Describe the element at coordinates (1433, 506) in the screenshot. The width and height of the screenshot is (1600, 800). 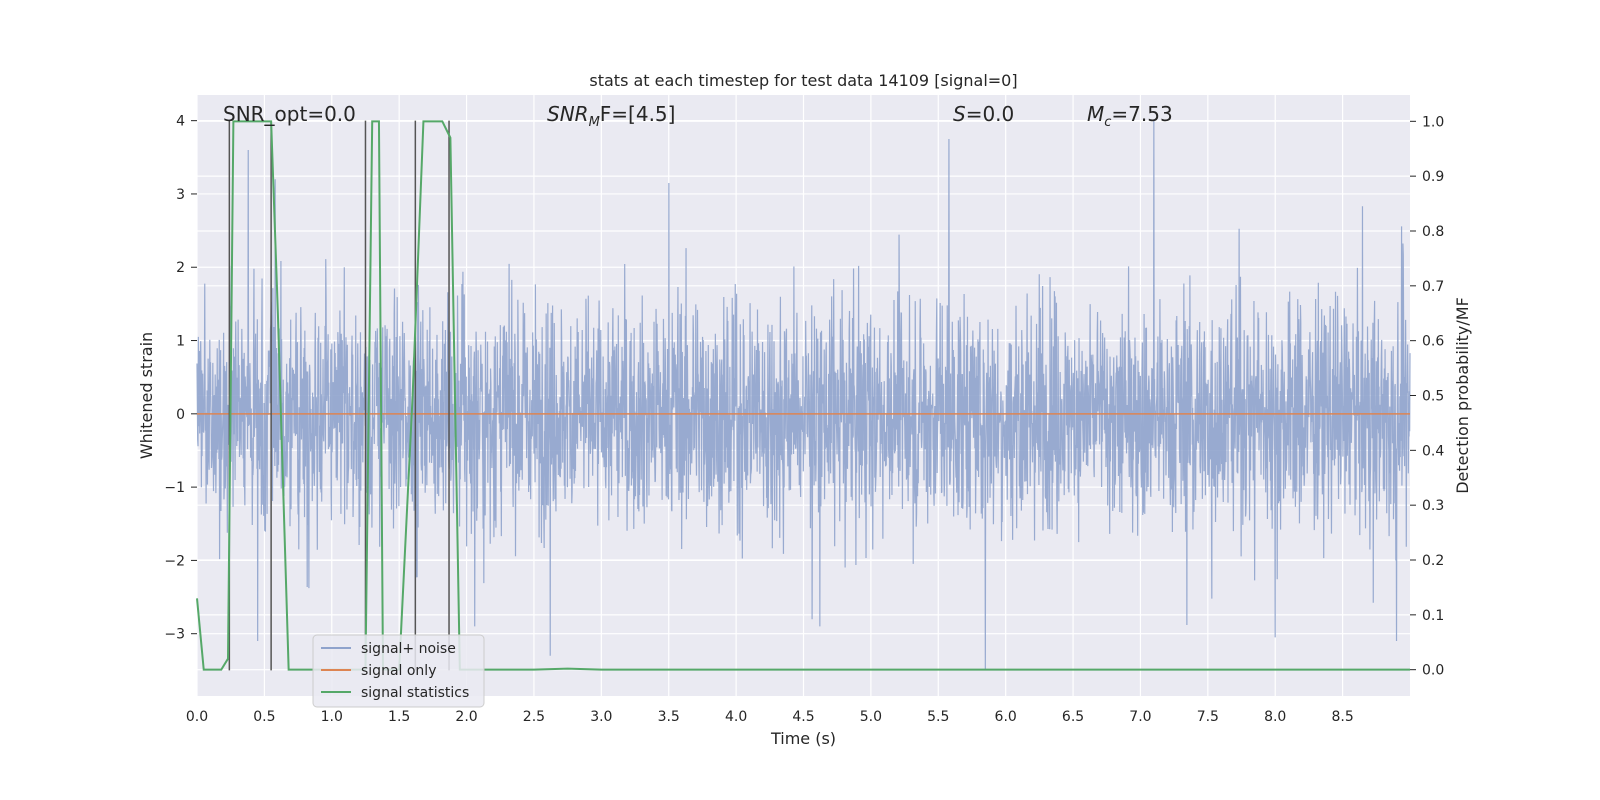
I see `y2-tick-label: 0.3` at that location.